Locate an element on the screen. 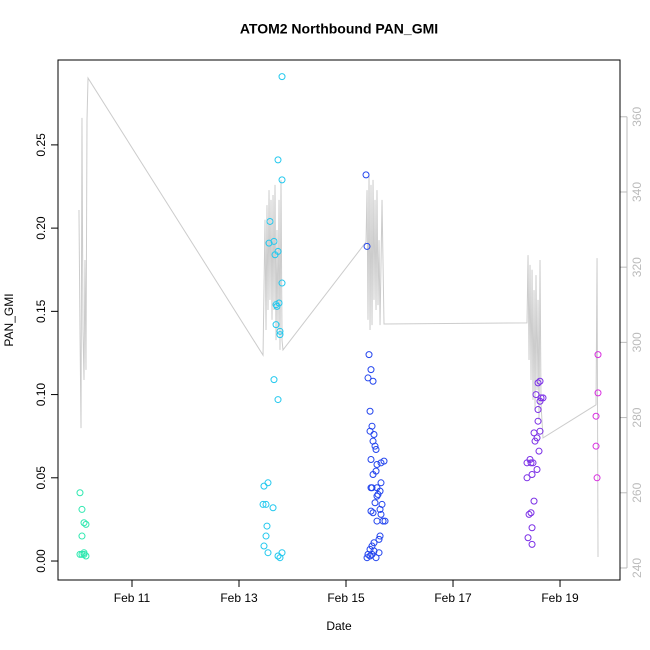 This screenshot has width=650, height=650. y2-tick-label: 360 is located at coordinates (637, 116).